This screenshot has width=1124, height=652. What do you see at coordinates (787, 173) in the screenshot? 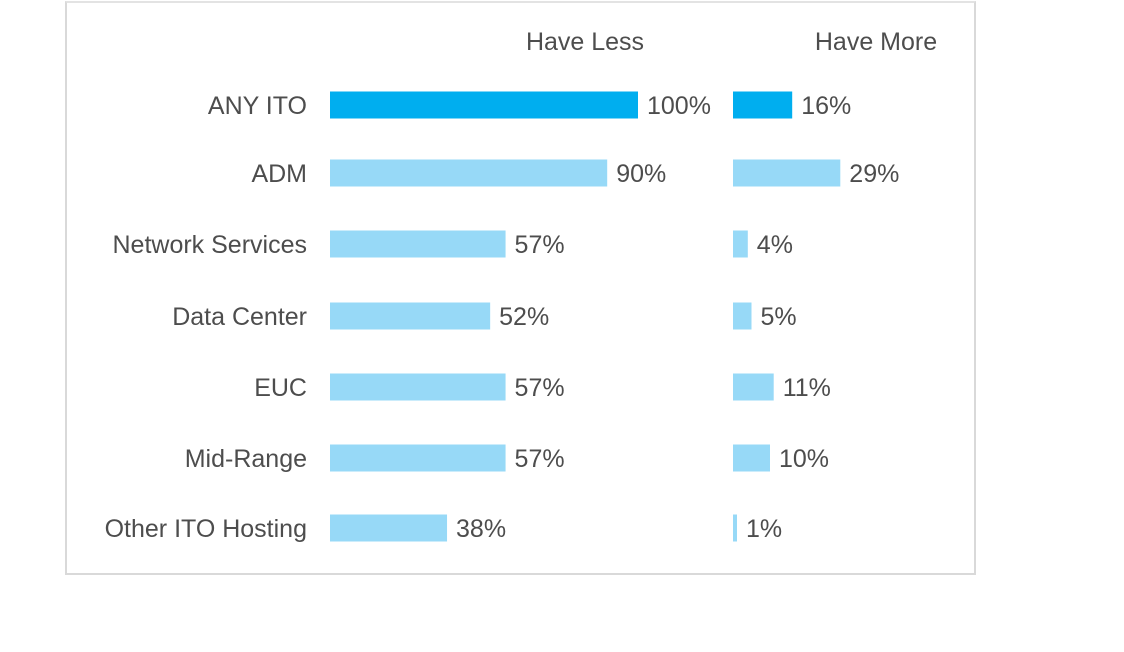
I see `bar-have-more-adm` at bounding box center [787, 173].